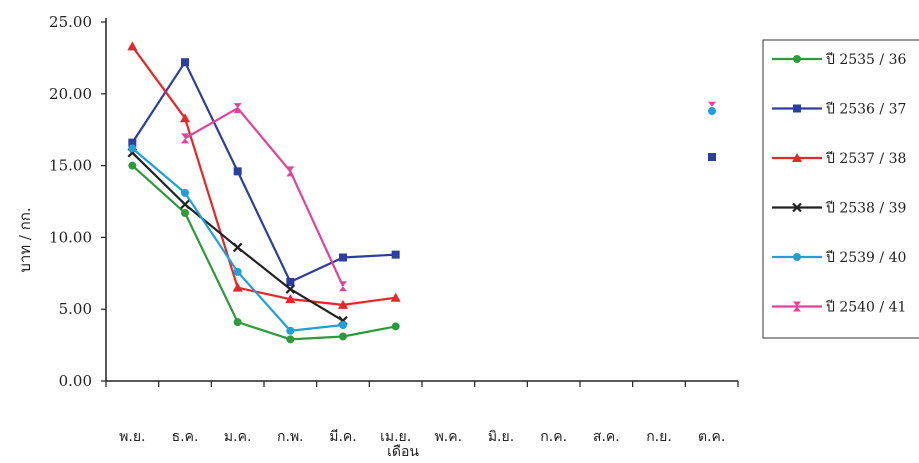 The height and width of the screenshot is (463, 919). What do you see at coordinates (449, 437) in the screenshot?
I see `x-tick-label: พ.ค.` at bounding box center [449, 437].